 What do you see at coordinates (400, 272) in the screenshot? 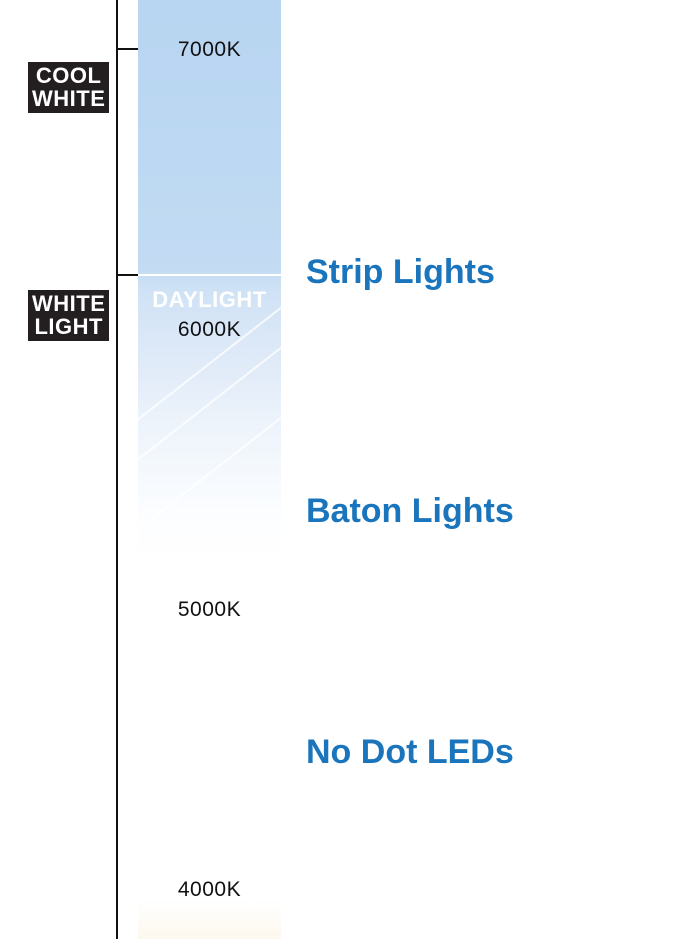
I see `product-strip-lights: Strip Lights` at bounding box center [400, 272].